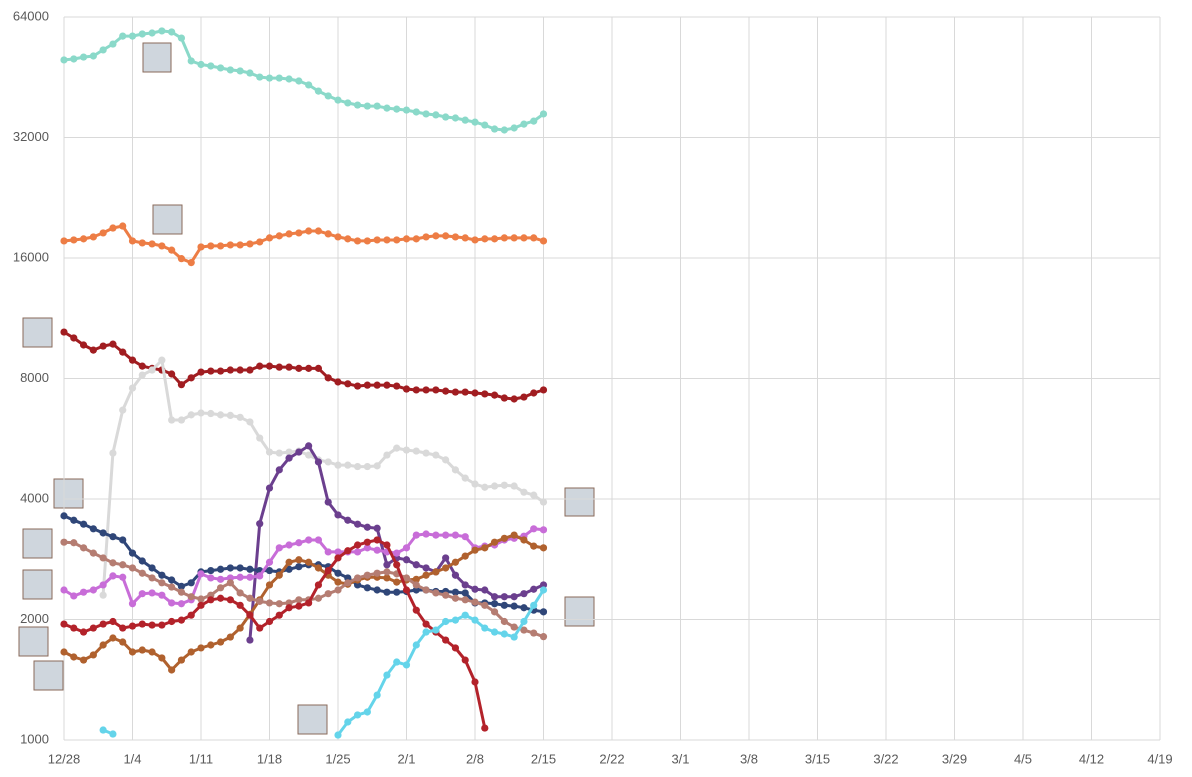 This screenshot has width=1192, height=777. I want to click on x-tick-label: 3/1, so click(680, 758).